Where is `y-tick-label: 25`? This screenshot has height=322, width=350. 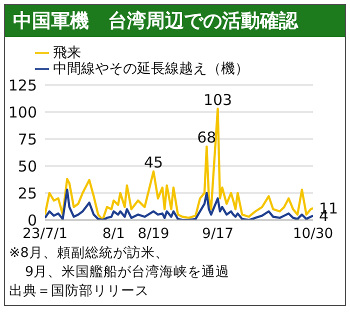 y-tick-label: 25 is located at coordinates (27, 193).